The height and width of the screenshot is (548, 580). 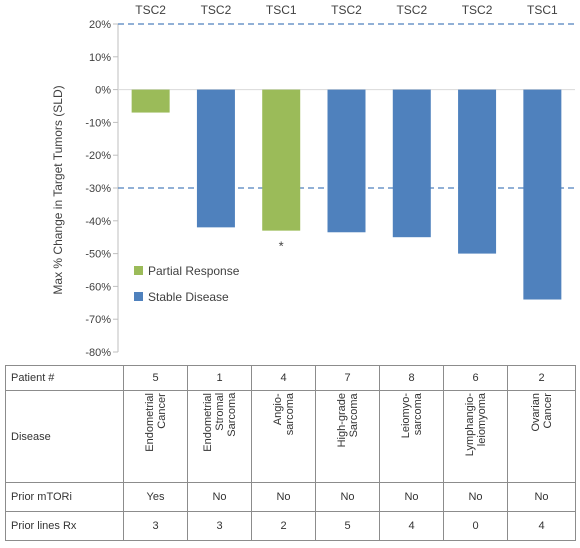 I want to click on prior-lines-cell: 5, so click(x=347, y=526).